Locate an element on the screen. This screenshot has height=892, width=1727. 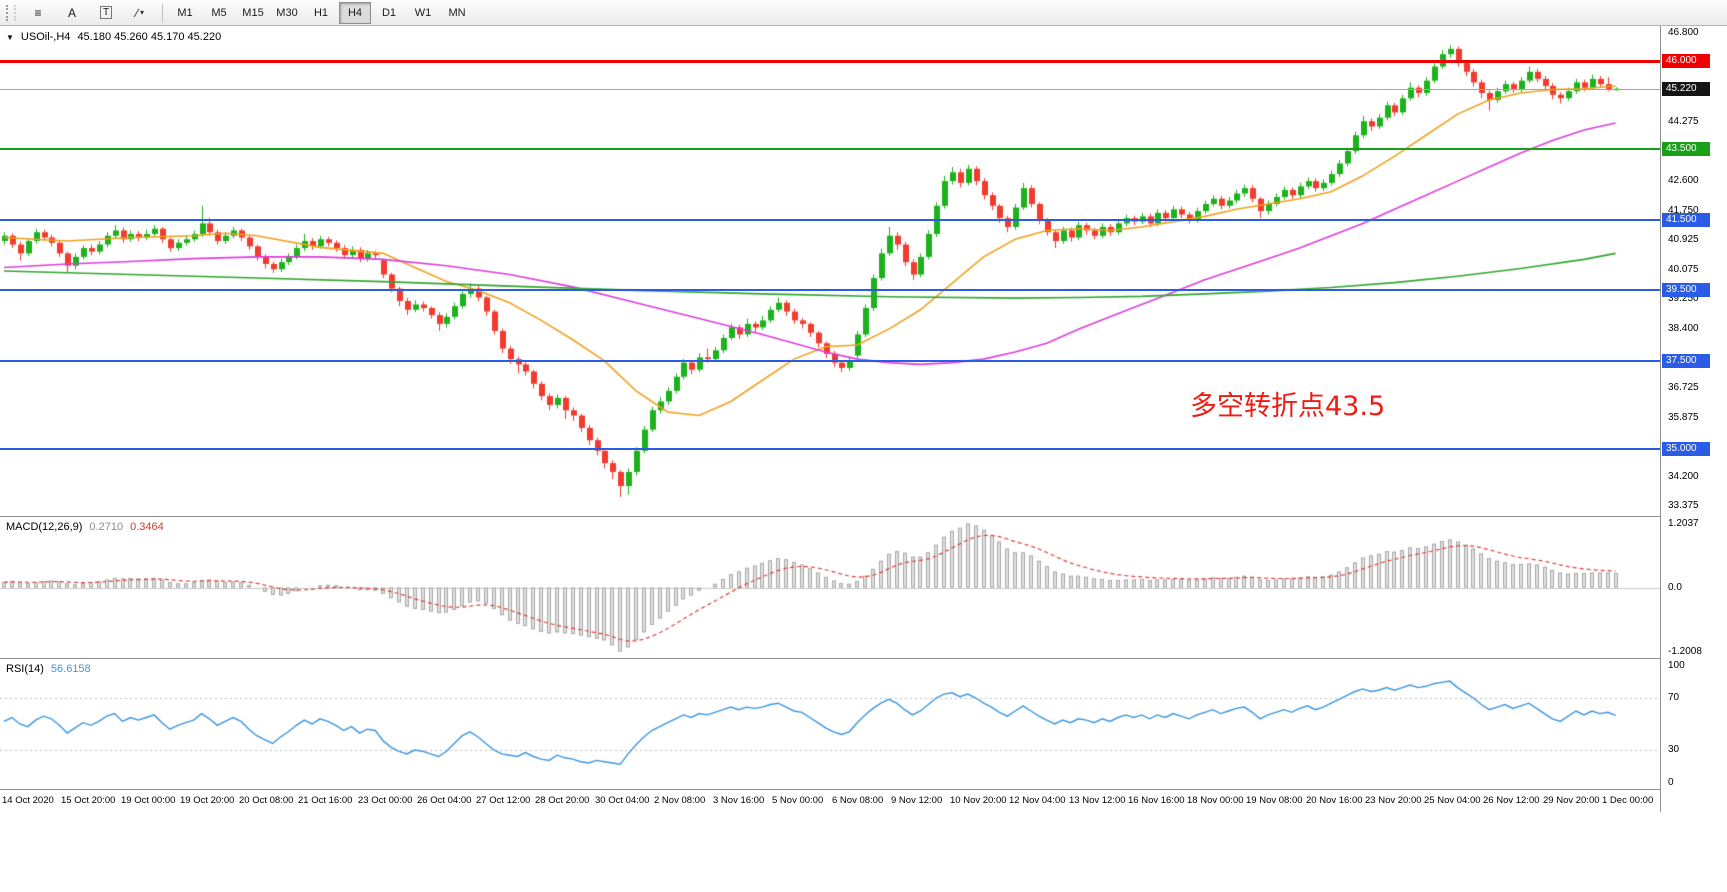
price-badge-45.220: 45.220 is located at coordinates (1686, 89).